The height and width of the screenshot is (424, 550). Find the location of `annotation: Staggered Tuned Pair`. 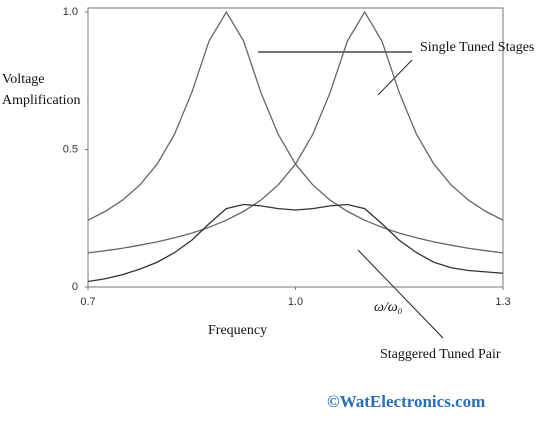

annotation: Staggered Tuned Pair is located at coordinates (440, 354).